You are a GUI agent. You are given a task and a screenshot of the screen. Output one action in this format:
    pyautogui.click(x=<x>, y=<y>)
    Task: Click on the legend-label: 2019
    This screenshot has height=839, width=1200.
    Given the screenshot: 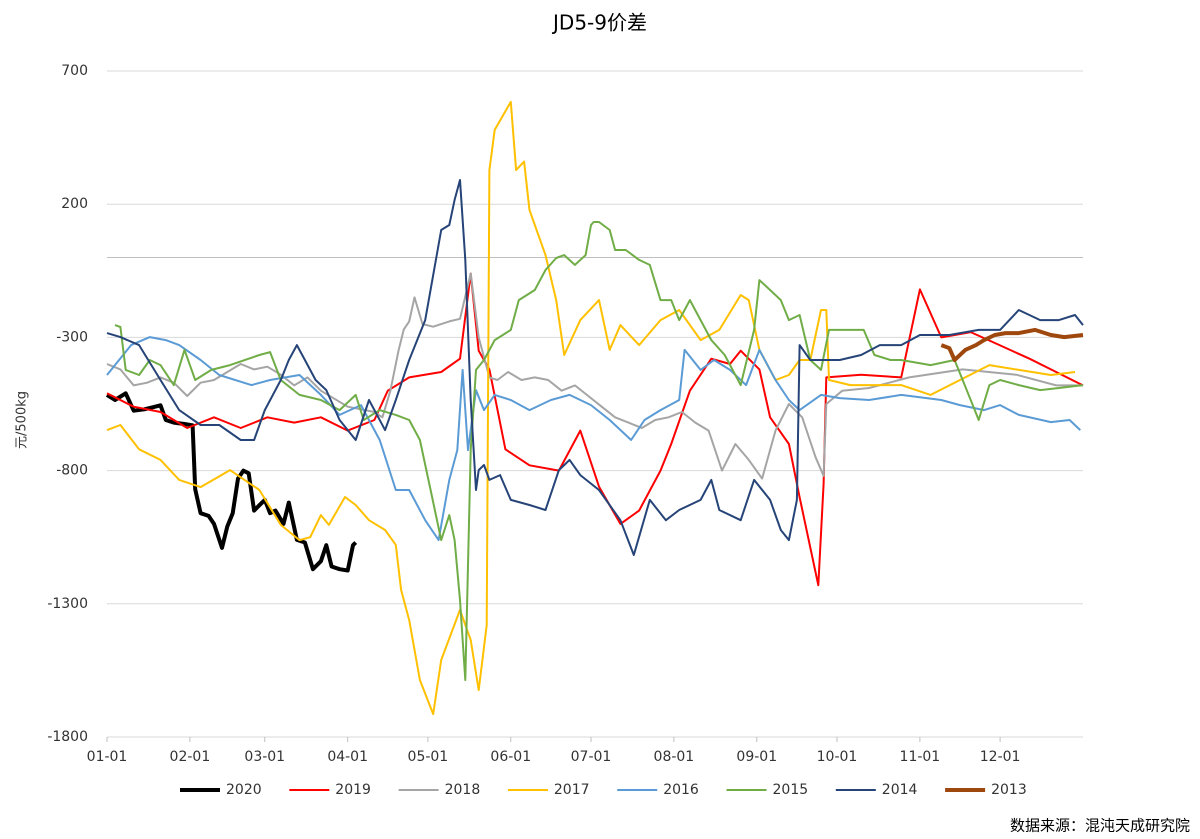 What is the action you would take?
    pyautogui.click(x=353, y=790)
    